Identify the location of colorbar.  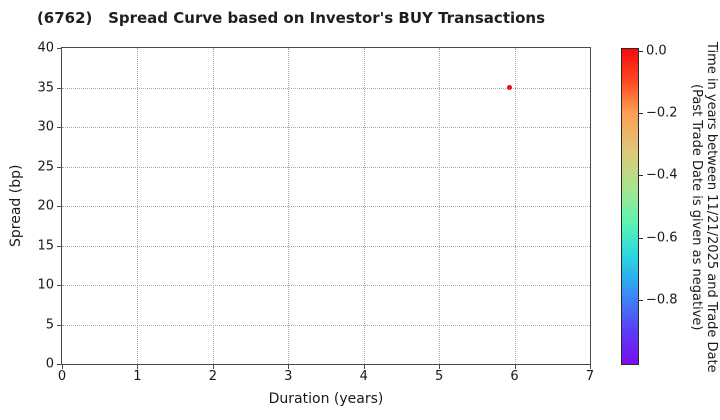
(630, 206).